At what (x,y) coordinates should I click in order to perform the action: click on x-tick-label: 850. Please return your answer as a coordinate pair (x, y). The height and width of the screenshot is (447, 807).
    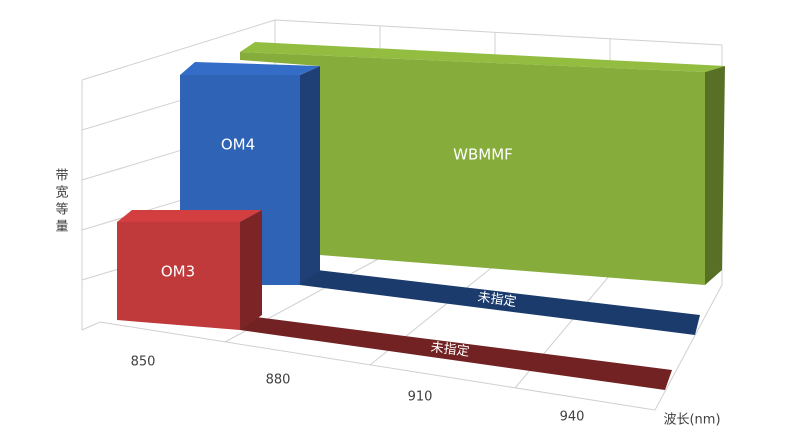
    Looking at the image, I should click on (143, 362).